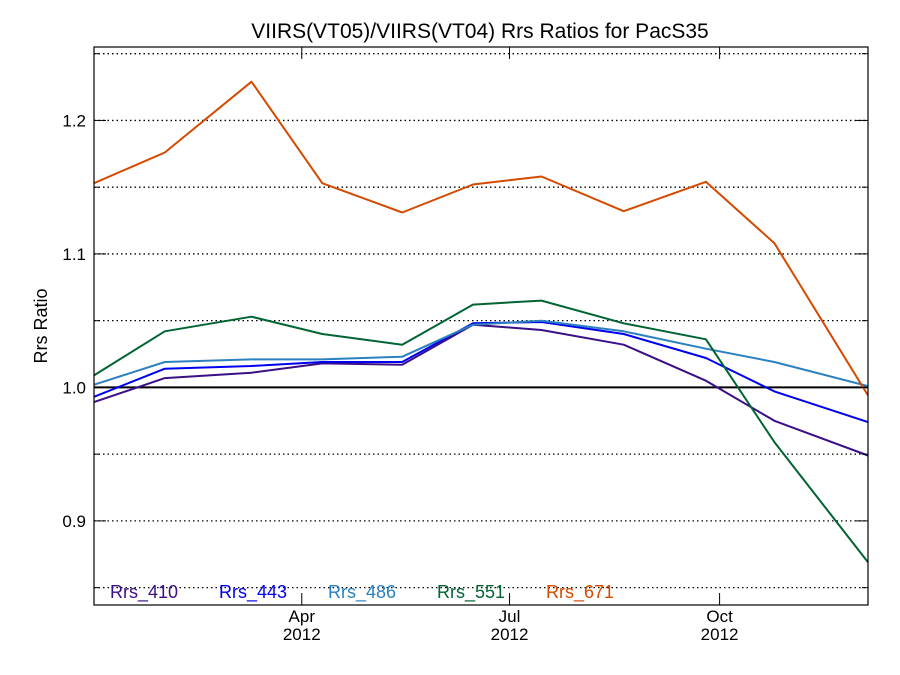  I want to click on y-tick-label: 1.1, so click(74, 254).